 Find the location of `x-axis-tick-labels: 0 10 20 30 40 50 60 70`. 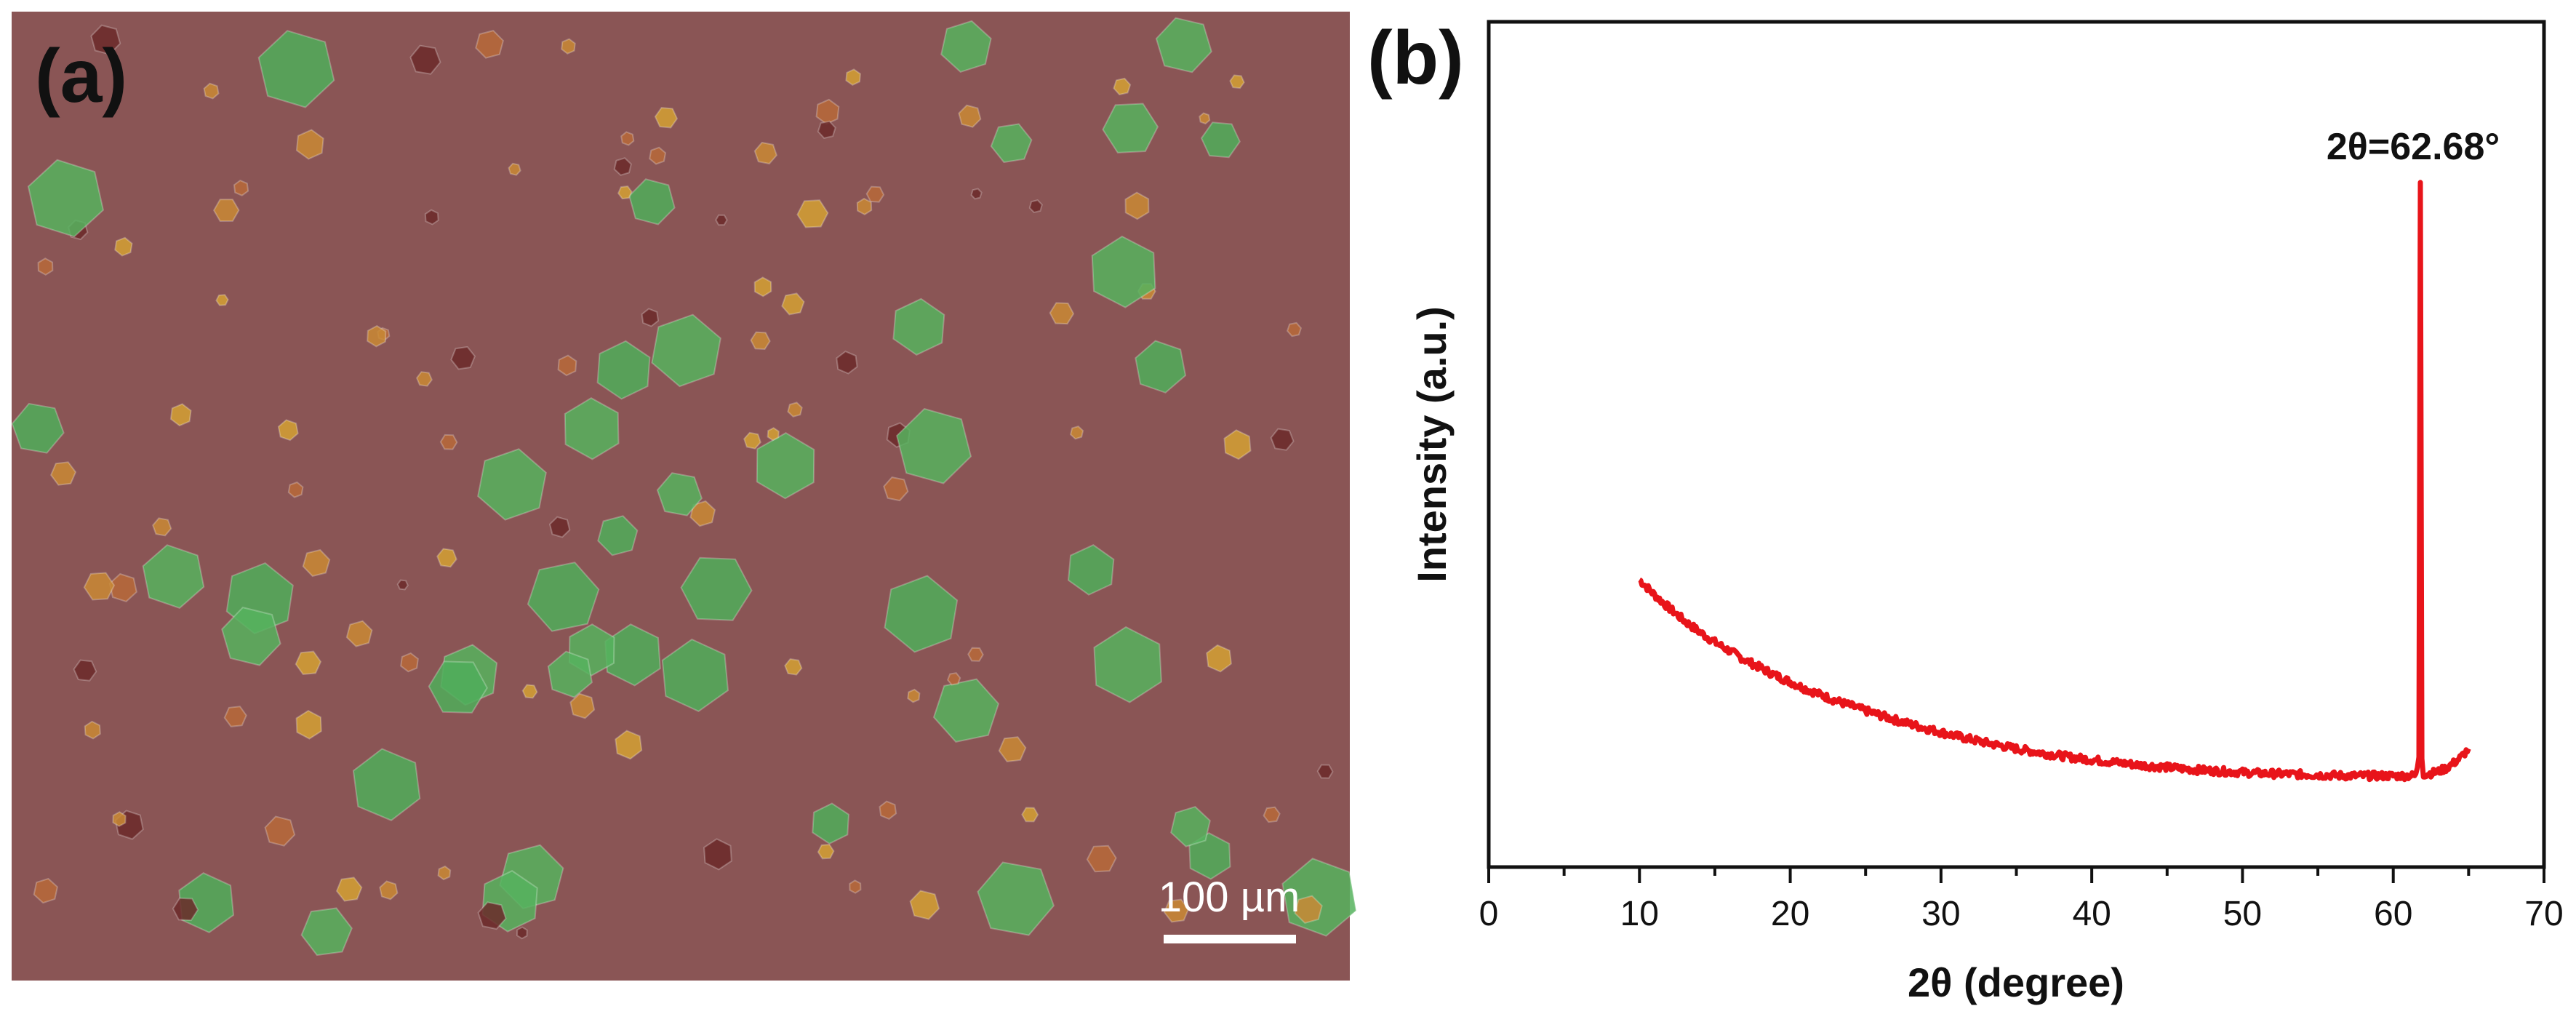

x-axis-tick-labels: 0 10 20 30 40 50 60 70 is located at coordinates (2021, 914).